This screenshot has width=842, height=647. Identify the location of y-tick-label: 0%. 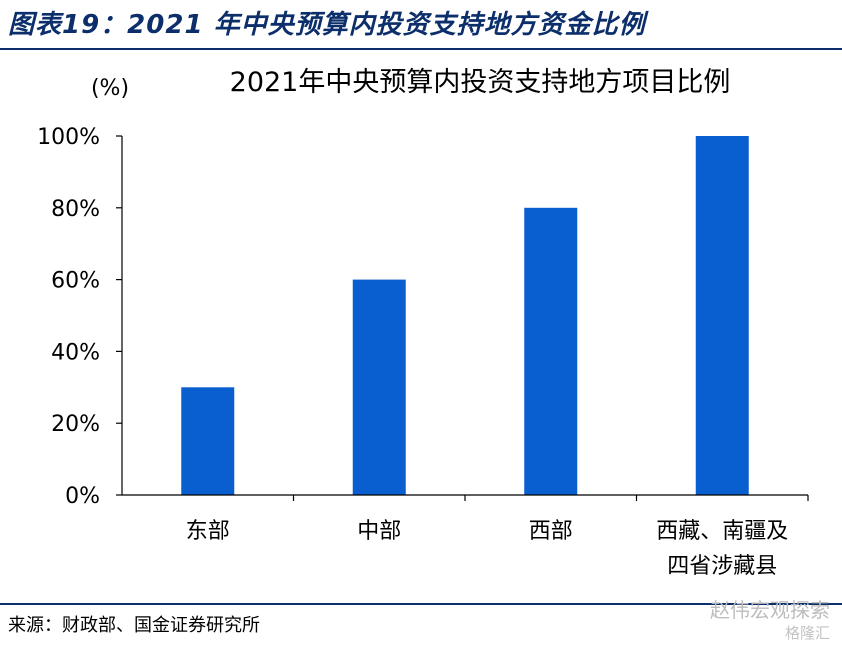
(82, 496).